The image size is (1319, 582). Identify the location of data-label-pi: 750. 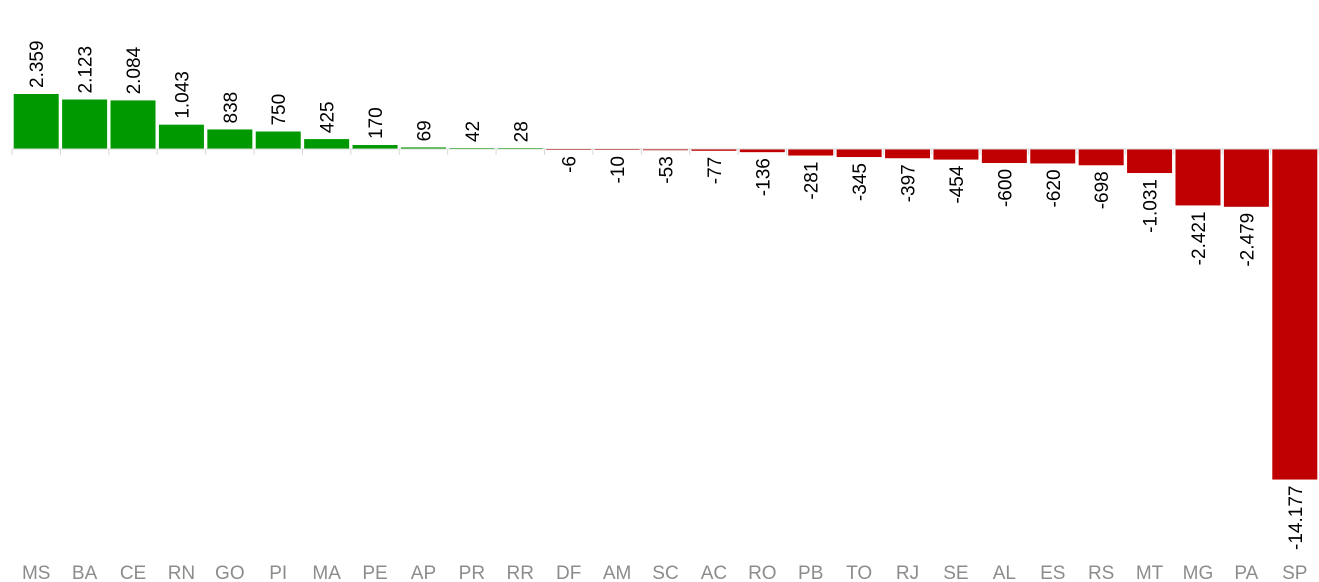
(279, 110).